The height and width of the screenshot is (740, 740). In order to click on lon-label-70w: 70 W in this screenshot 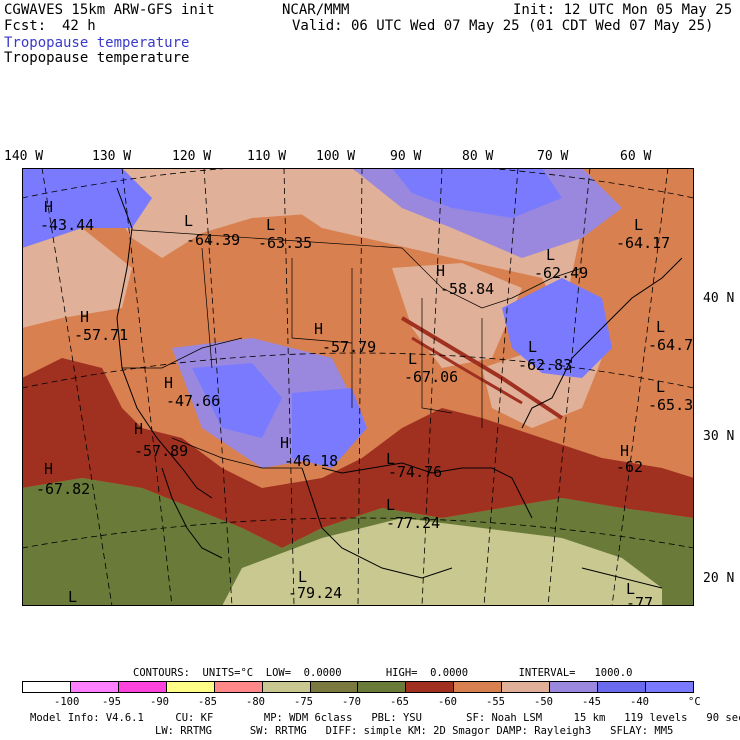, I will do `click(553, 156)`.